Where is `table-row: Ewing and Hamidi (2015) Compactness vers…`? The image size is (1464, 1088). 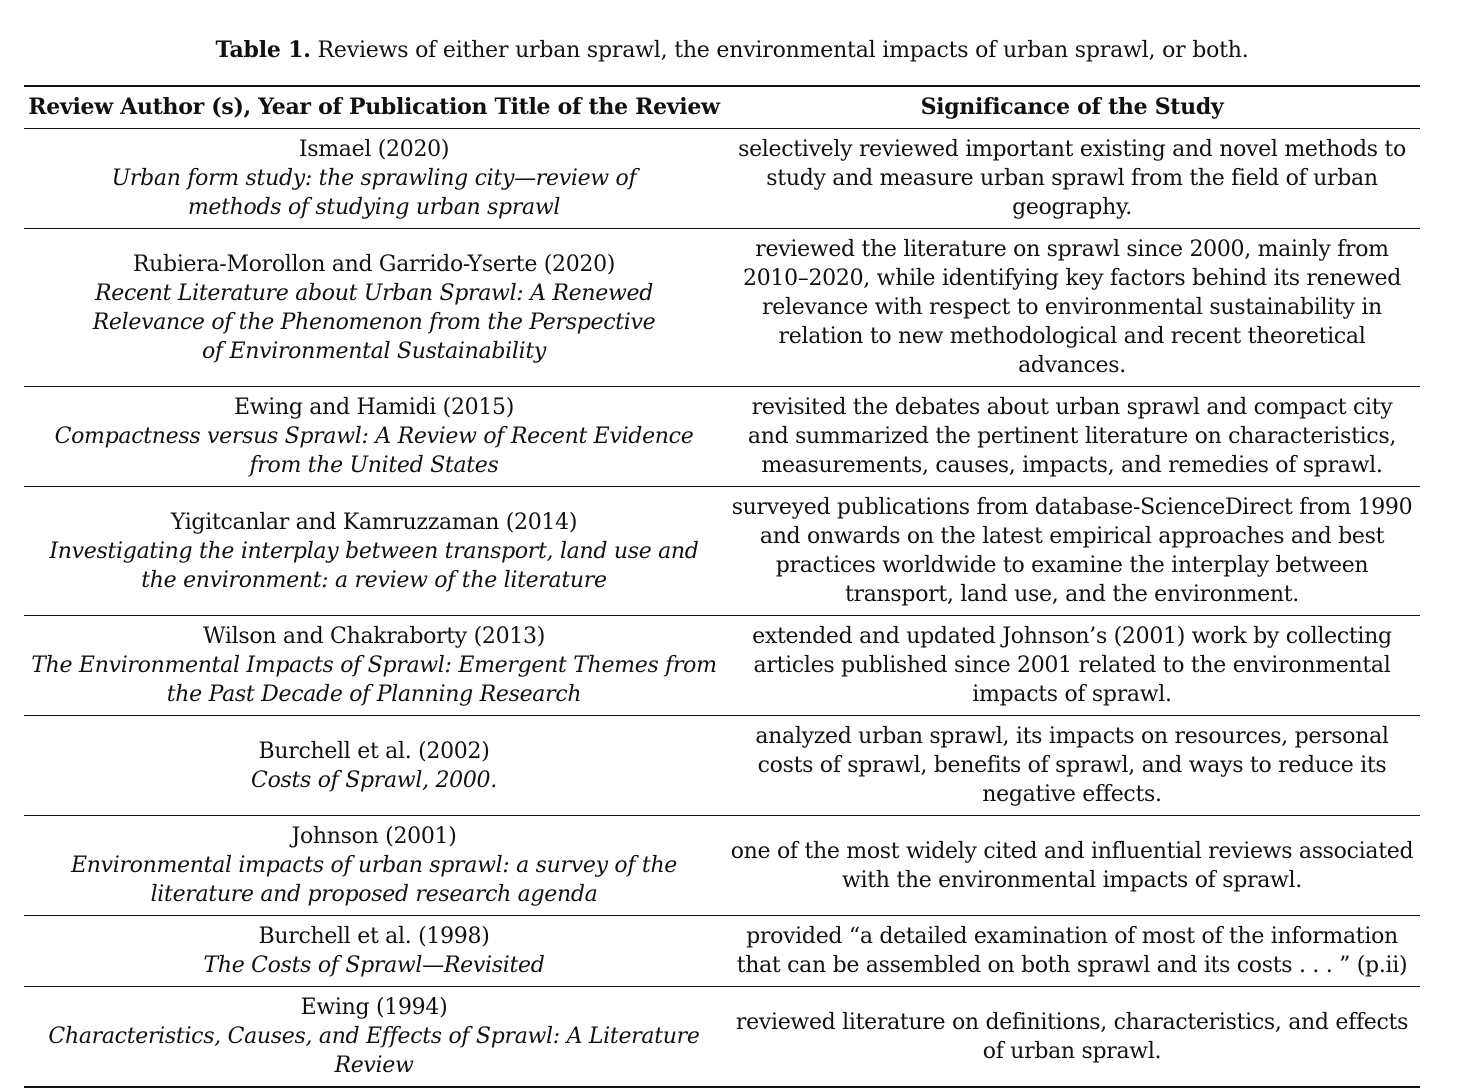
table-row: Ewing and Hamidi (2015) Compactness vers… is located at coordinates (722, 437).